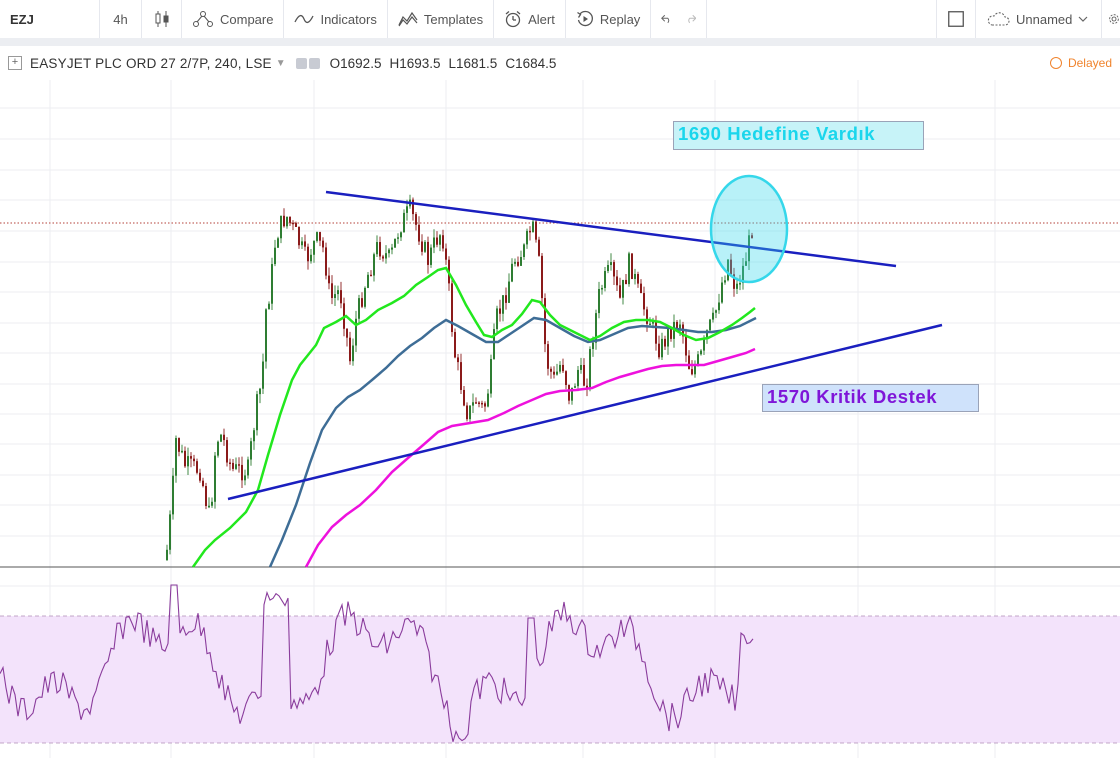 The height and width of the screenshot is (758, 1120). I want to click on undo-icon, so click(666, 19).